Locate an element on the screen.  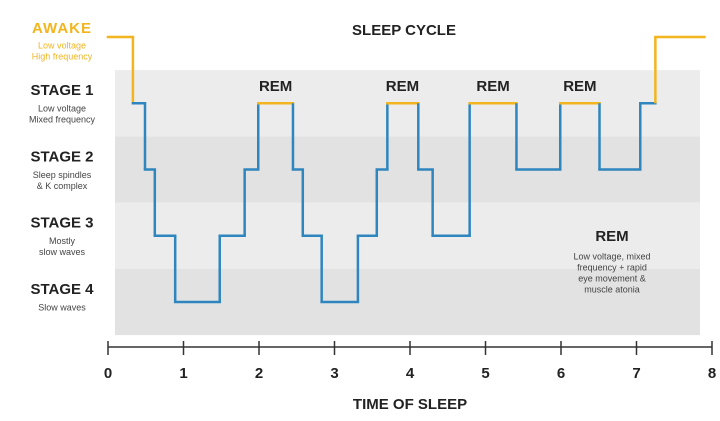
legend-description: frequency + rapid is located at coordinates (612, 267).